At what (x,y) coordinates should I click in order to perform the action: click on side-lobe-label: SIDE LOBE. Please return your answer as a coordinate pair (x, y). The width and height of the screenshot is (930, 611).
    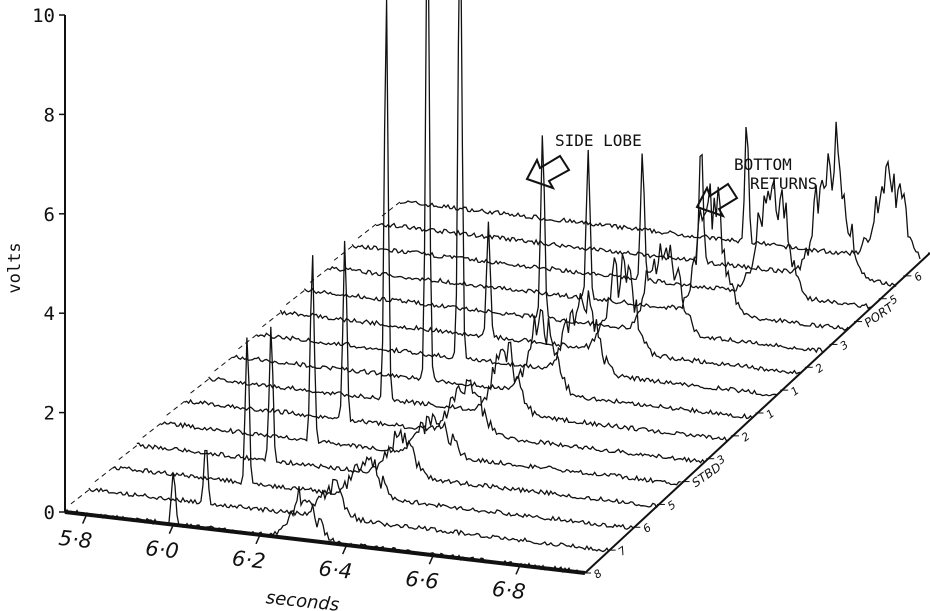
    Looking at the image, I should click on (598, 140).